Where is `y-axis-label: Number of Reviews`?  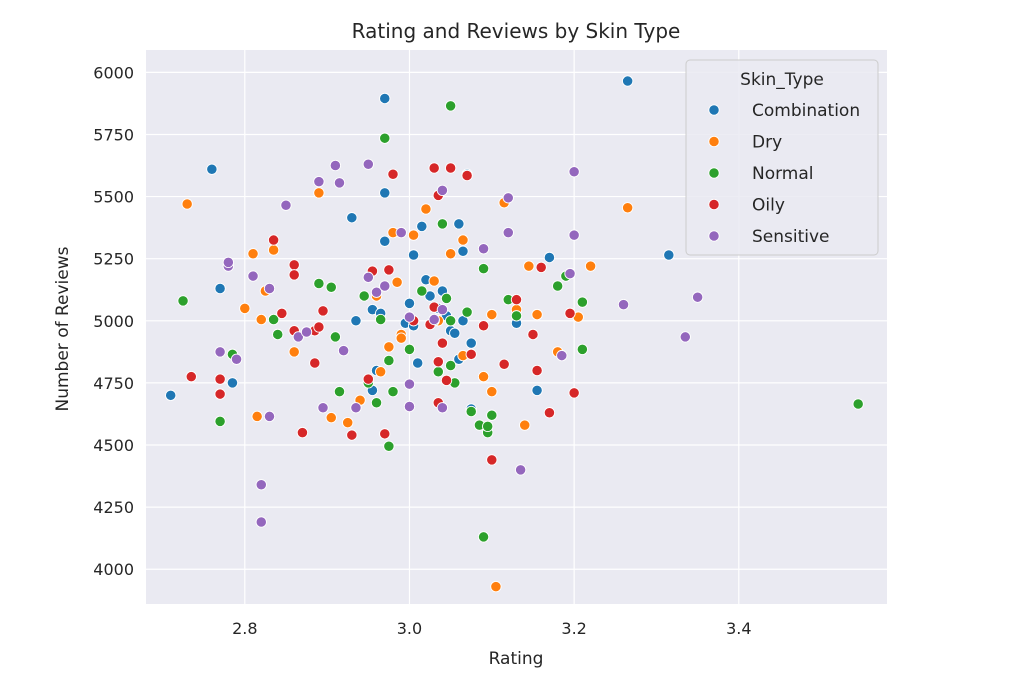 y-axis-label: Number of Reviews is located at coordinates (63, 328).